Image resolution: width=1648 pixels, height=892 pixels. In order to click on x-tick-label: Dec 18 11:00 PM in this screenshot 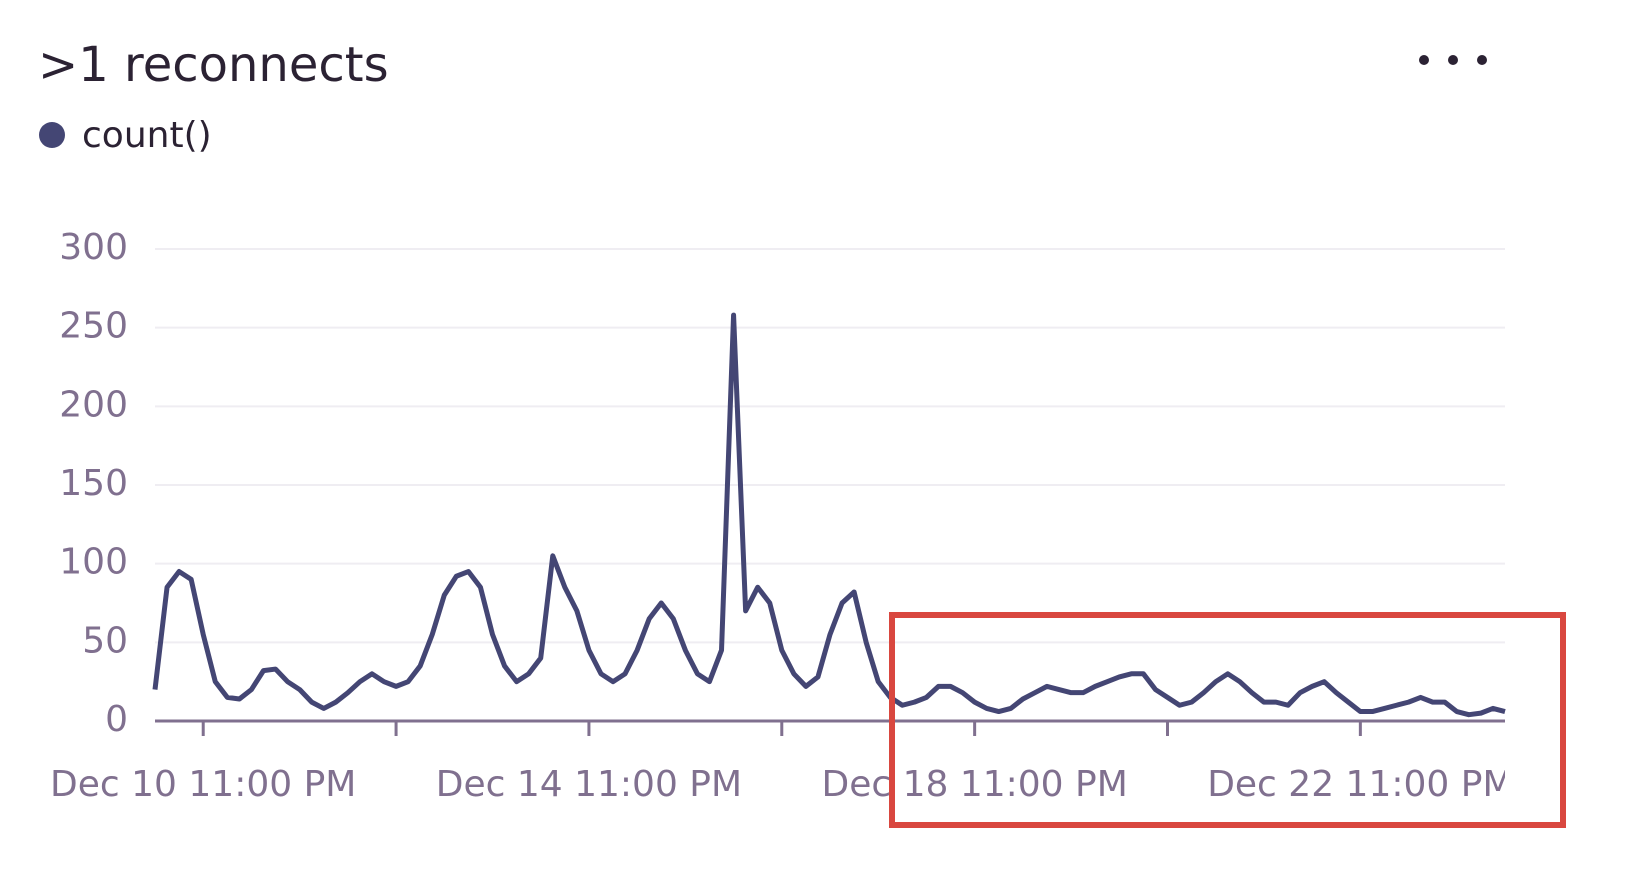, I will do `click(974, 784)`.